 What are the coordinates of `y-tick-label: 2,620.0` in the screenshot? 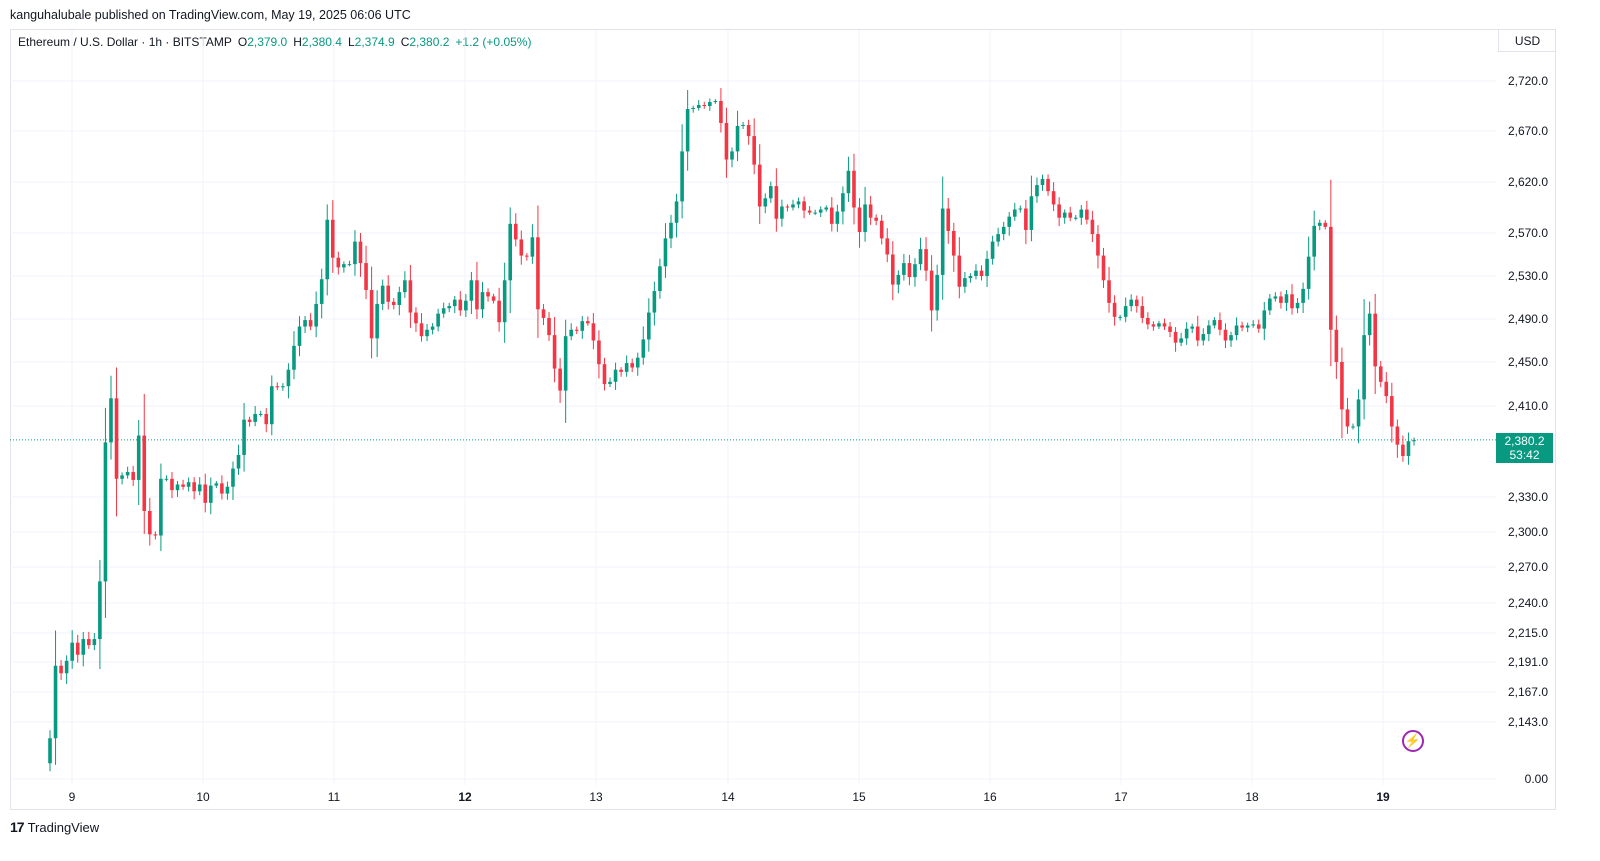 It's located at (1528, 182).